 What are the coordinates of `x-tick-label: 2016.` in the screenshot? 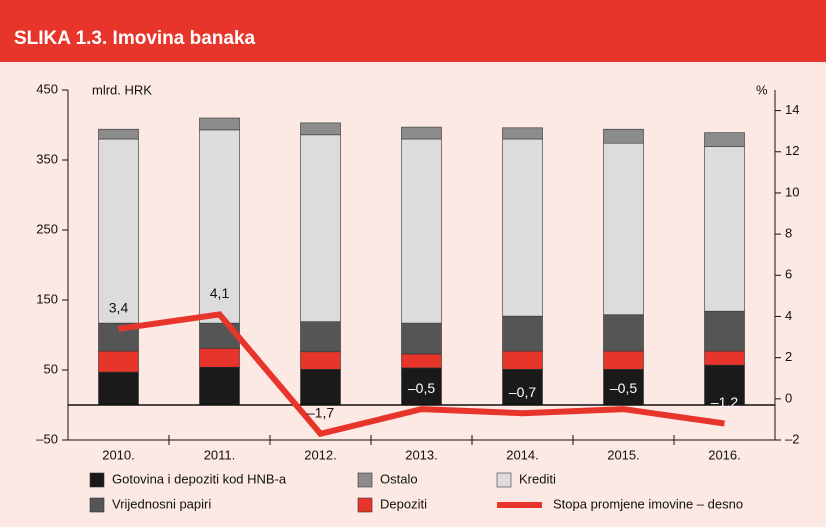 It's located at (724, 454).